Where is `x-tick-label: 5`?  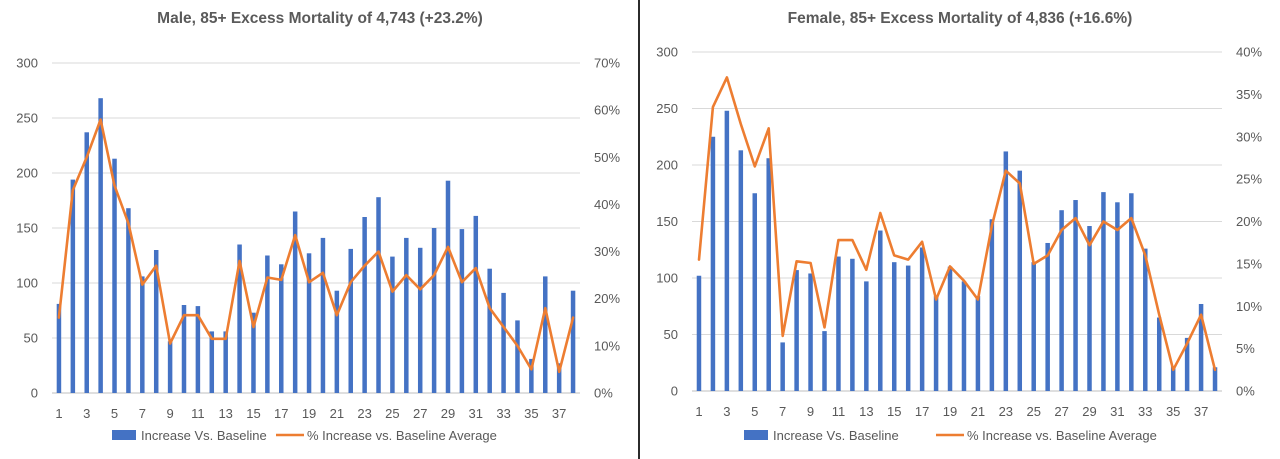 x-tick-label: 5 is located at coordinates (754, 411).